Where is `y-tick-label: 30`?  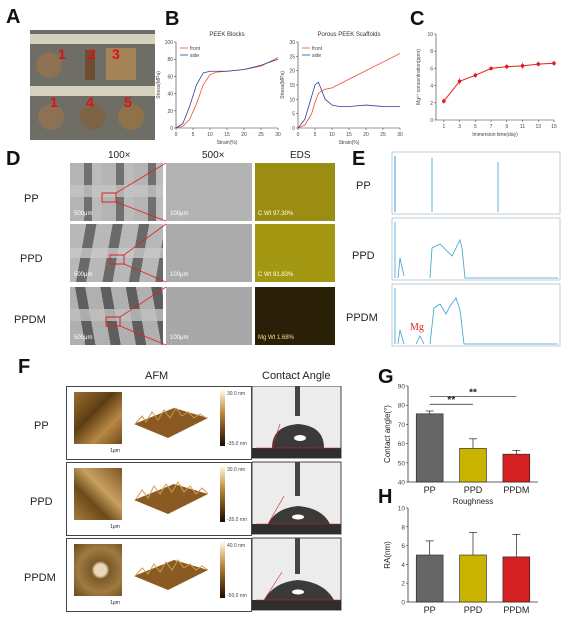 y-tick-label: 30 is located at coordinates (292, 43).